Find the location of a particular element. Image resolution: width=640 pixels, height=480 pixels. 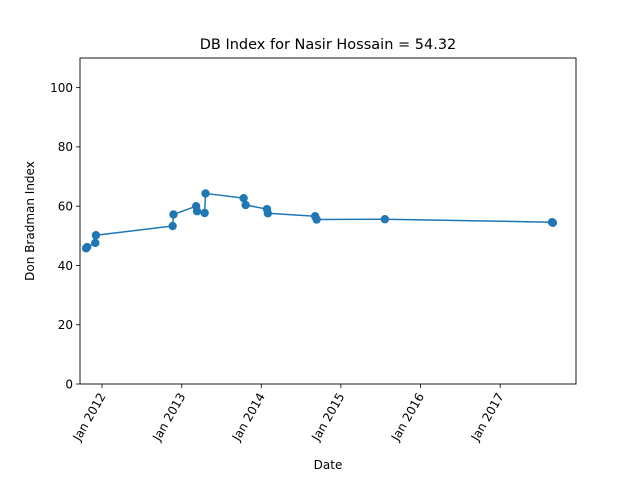

y-tick-label: 60 is located at coordinates (65, 206).